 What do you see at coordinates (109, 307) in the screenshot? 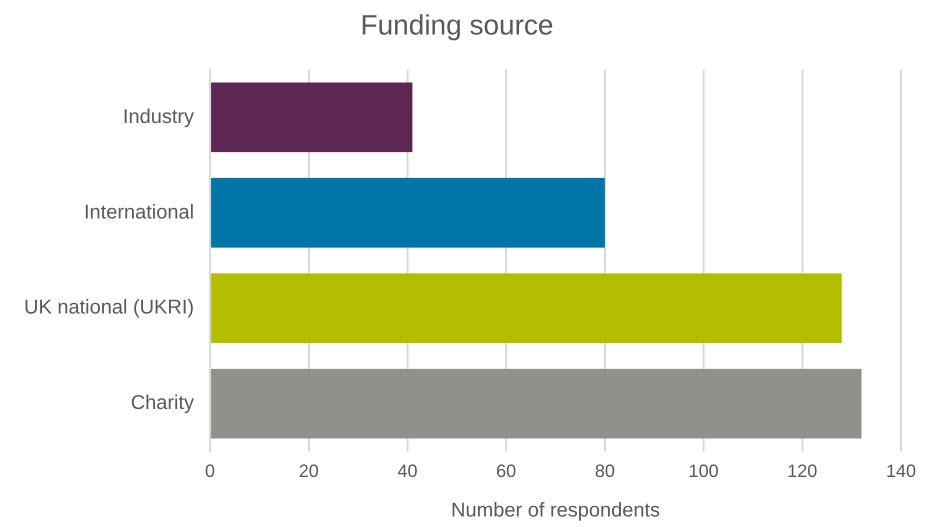
I see `y-tick-label: UK national (UKRI)` at bounding box center [109, 307].